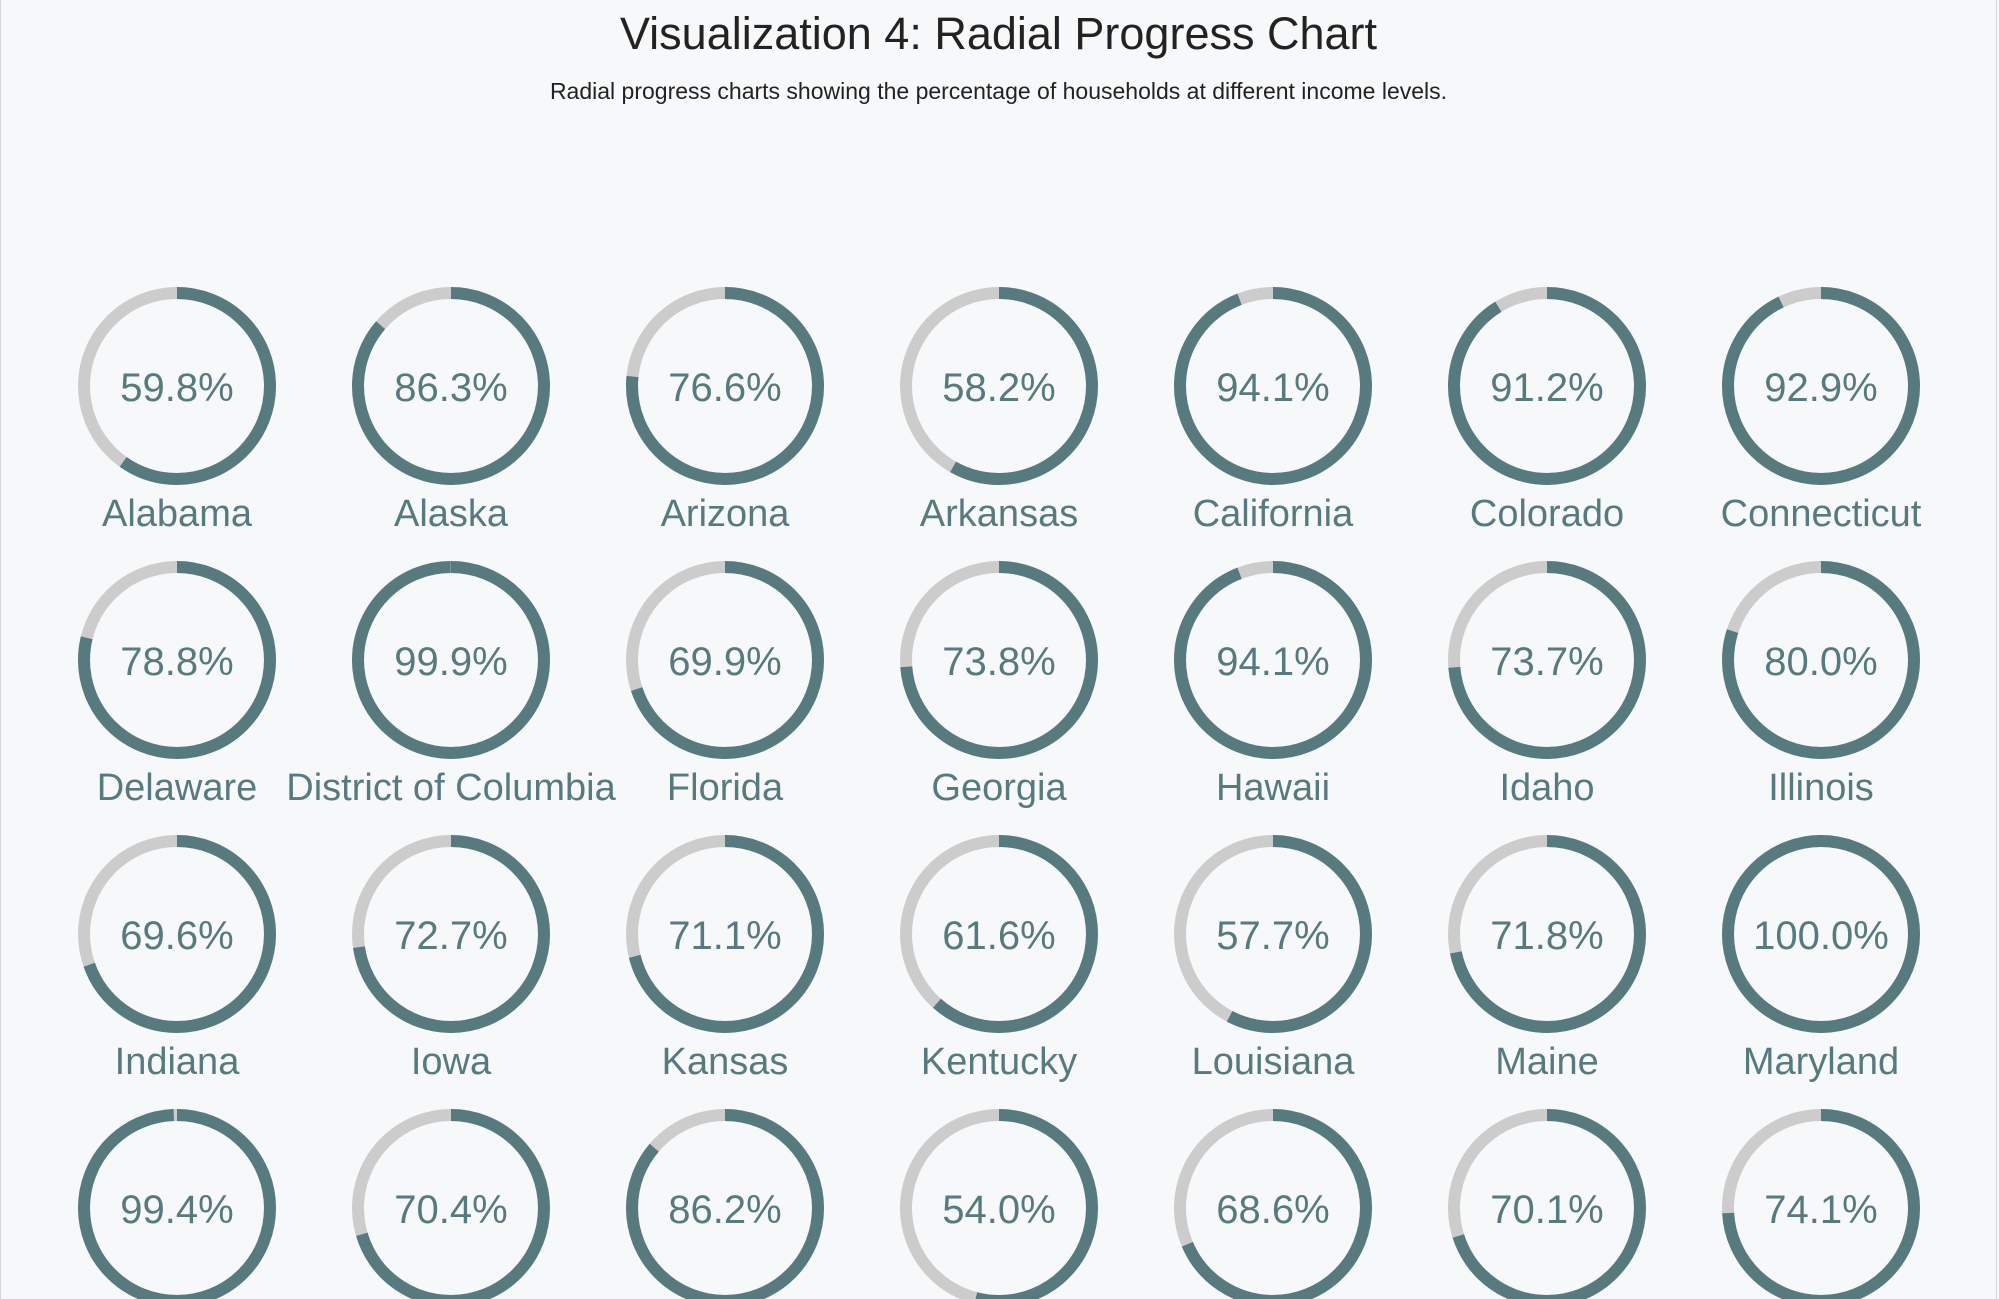 The image size is (1999, 1299). Describe the element at coordinates (178, 1062) in the screenshot. I see `state-label: Indiana` at that location.